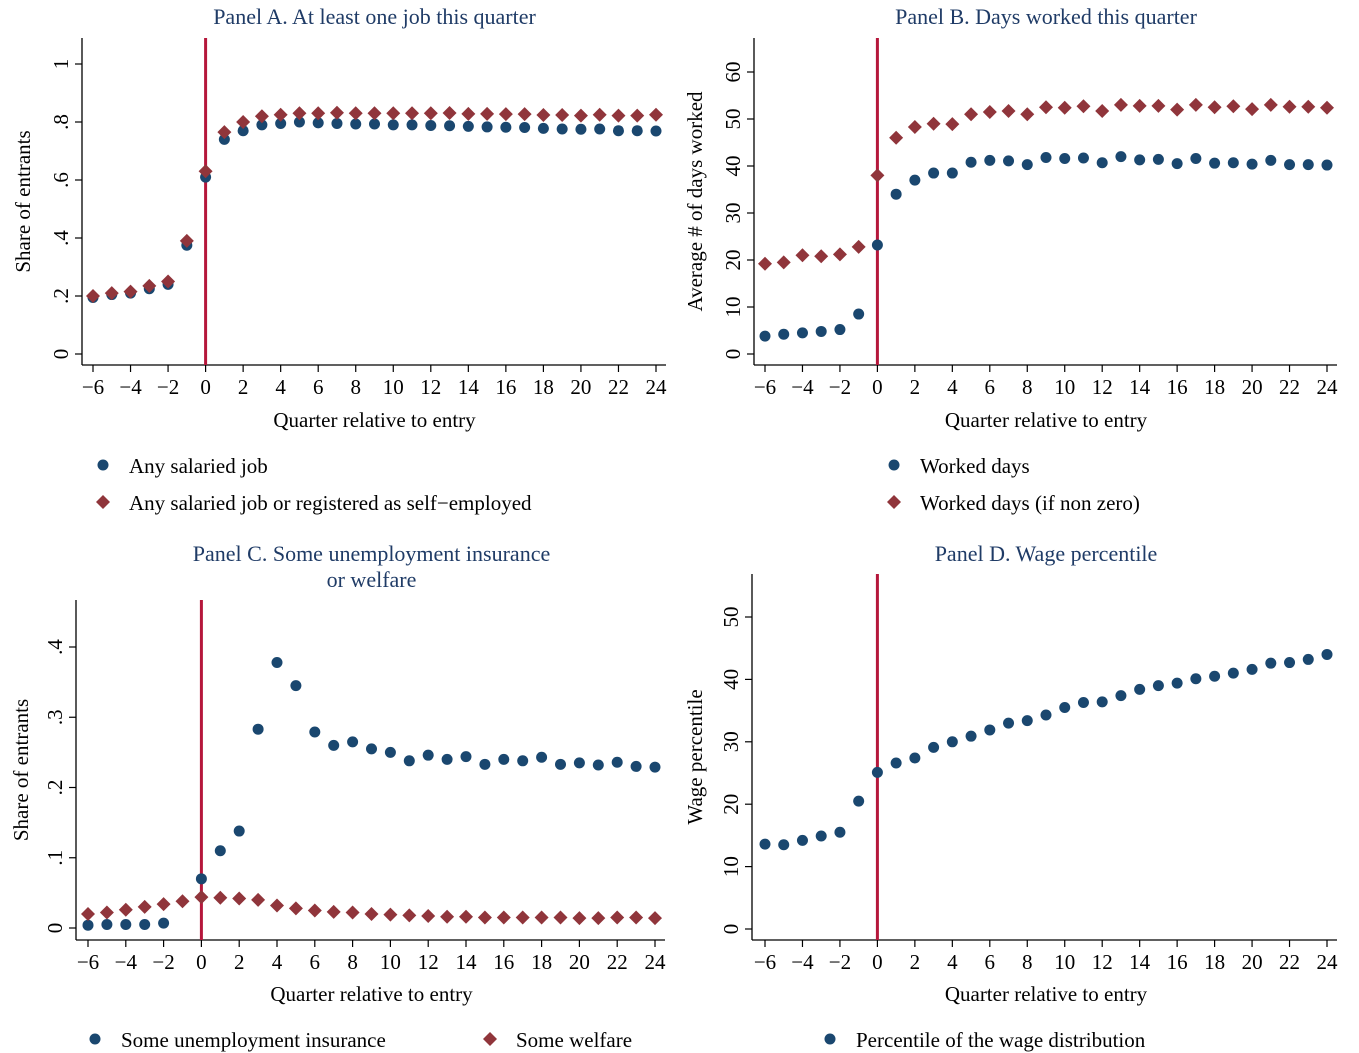  I want to click on x-tick-label: 16, so click(503, 962).